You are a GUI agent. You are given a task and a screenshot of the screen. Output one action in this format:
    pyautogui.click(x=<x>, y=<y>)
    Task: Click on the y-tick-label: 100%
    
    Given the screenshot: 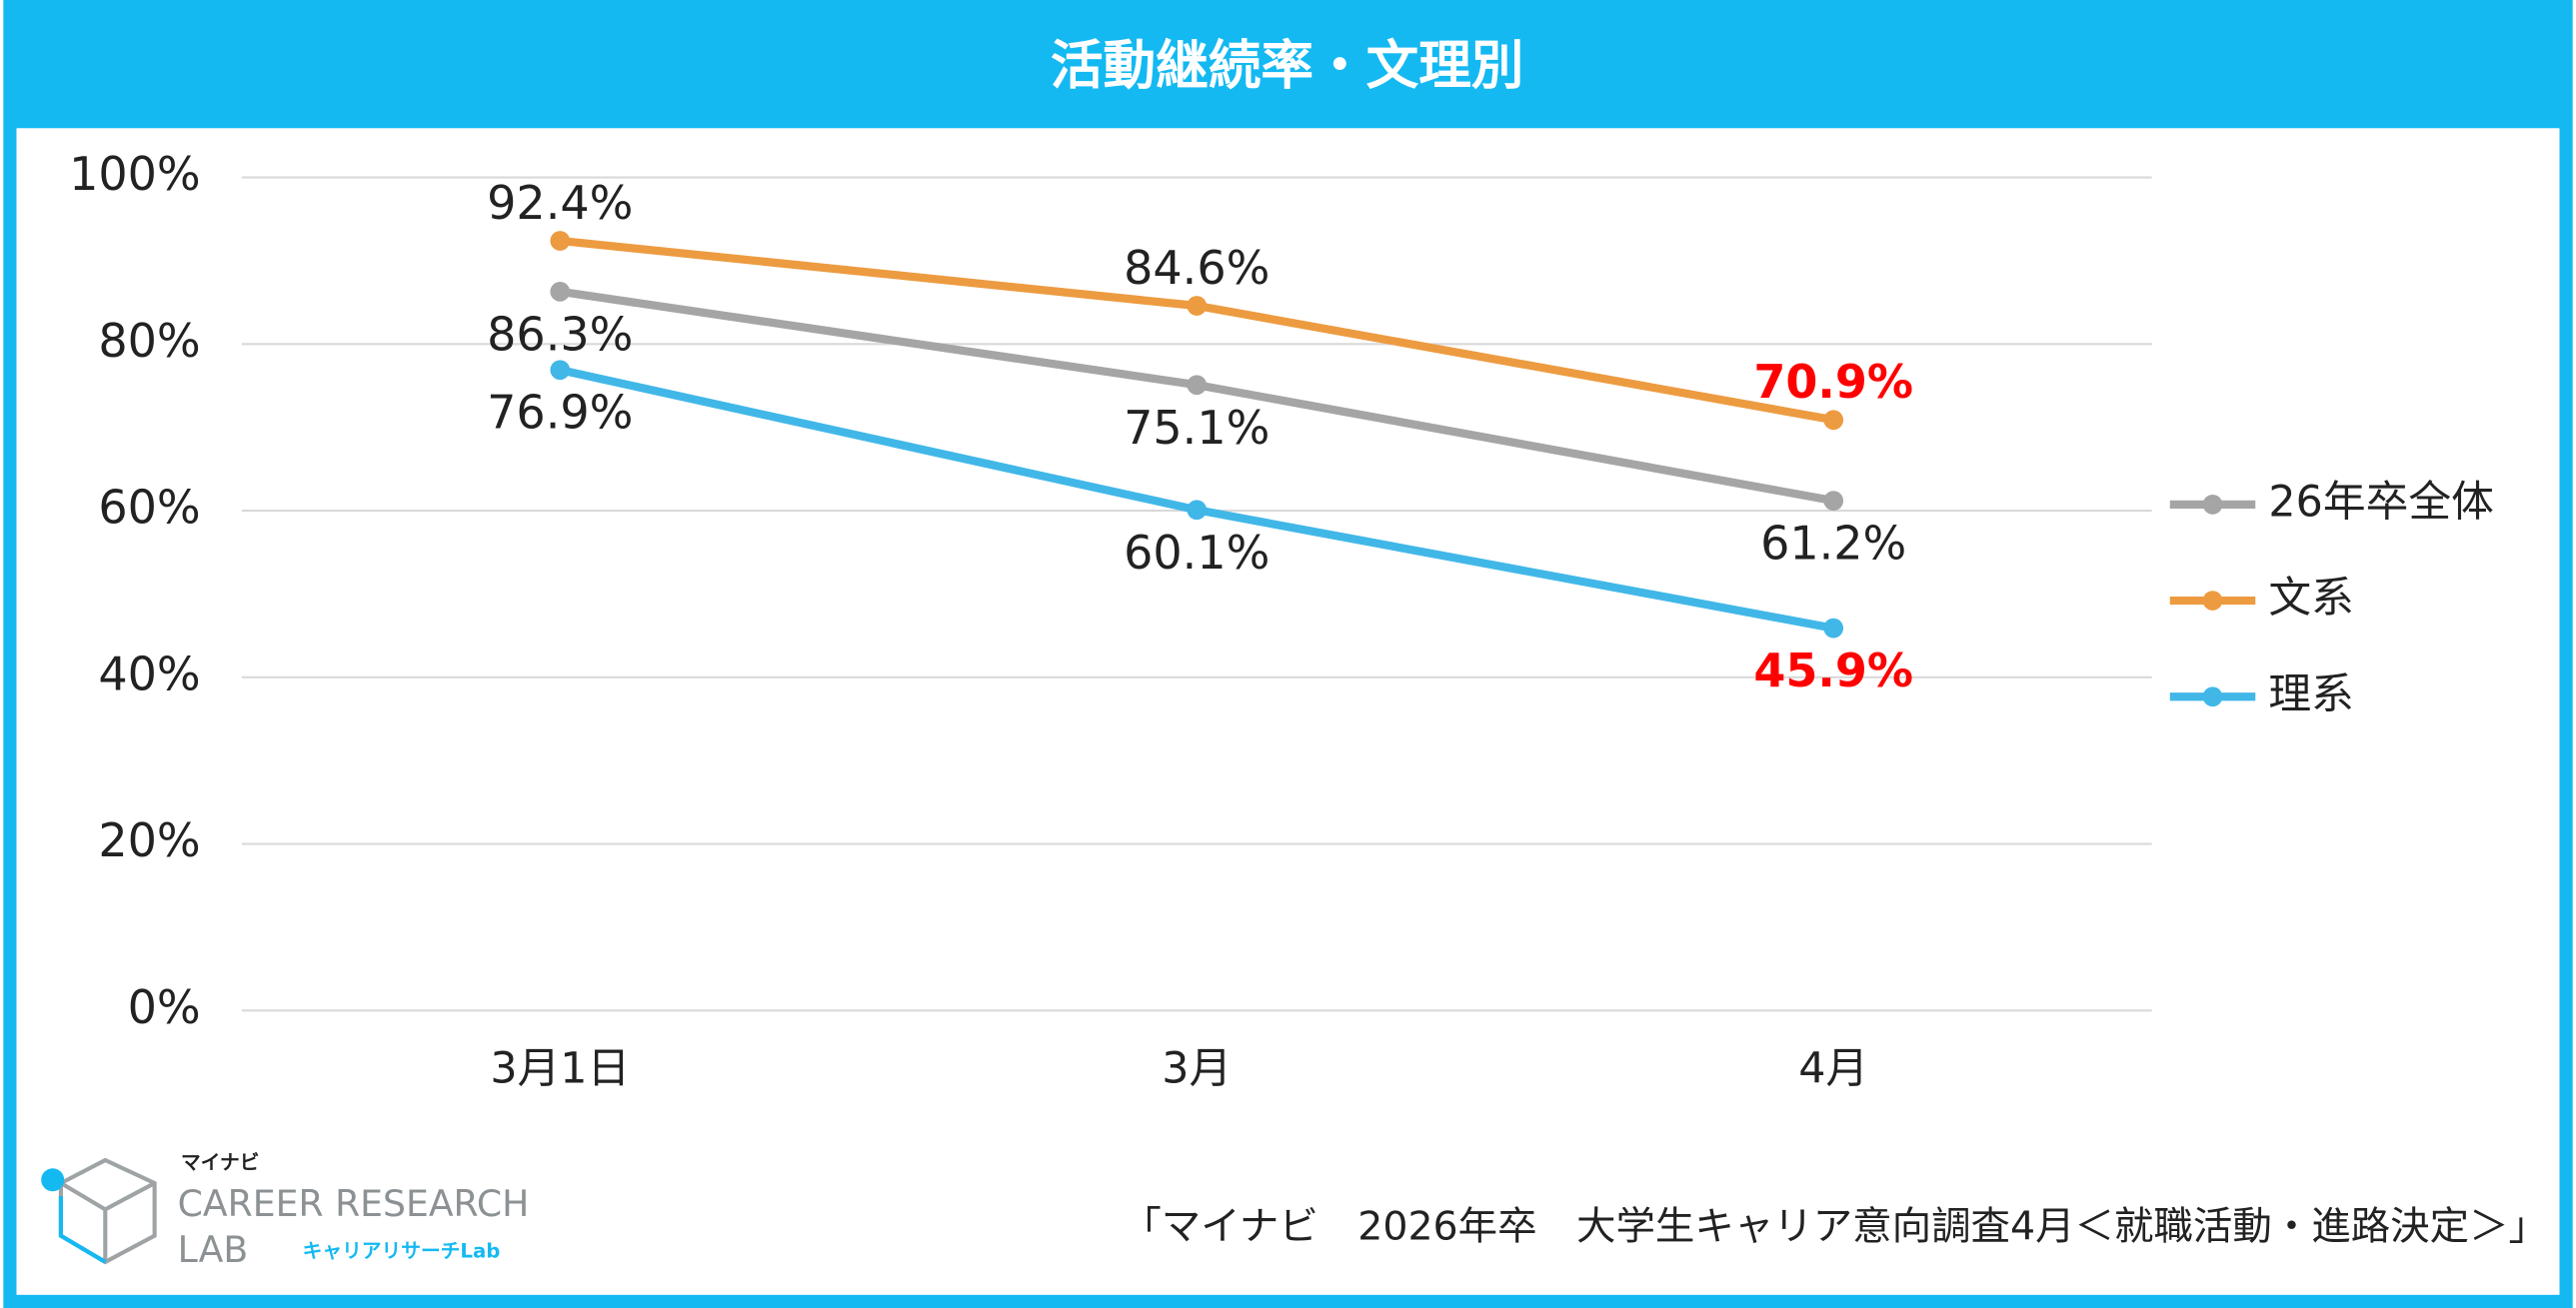 What is the action you would take?
    pyautogui.click(x=135, y=174)
    